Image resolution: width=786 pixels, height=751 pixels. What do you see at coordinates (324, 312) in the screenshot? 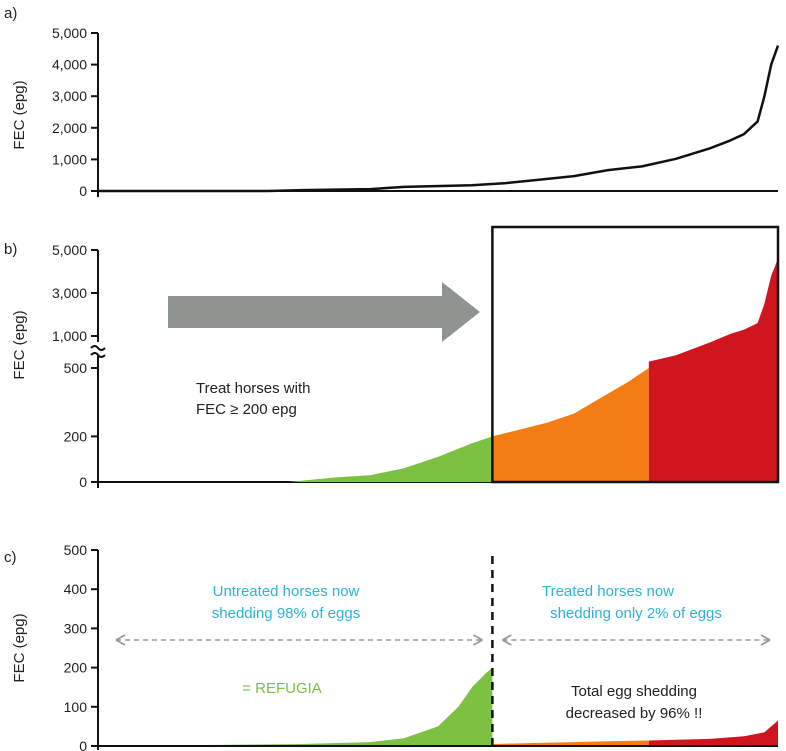
I see `right-arrow-icon` at bounding box center [324, 312].